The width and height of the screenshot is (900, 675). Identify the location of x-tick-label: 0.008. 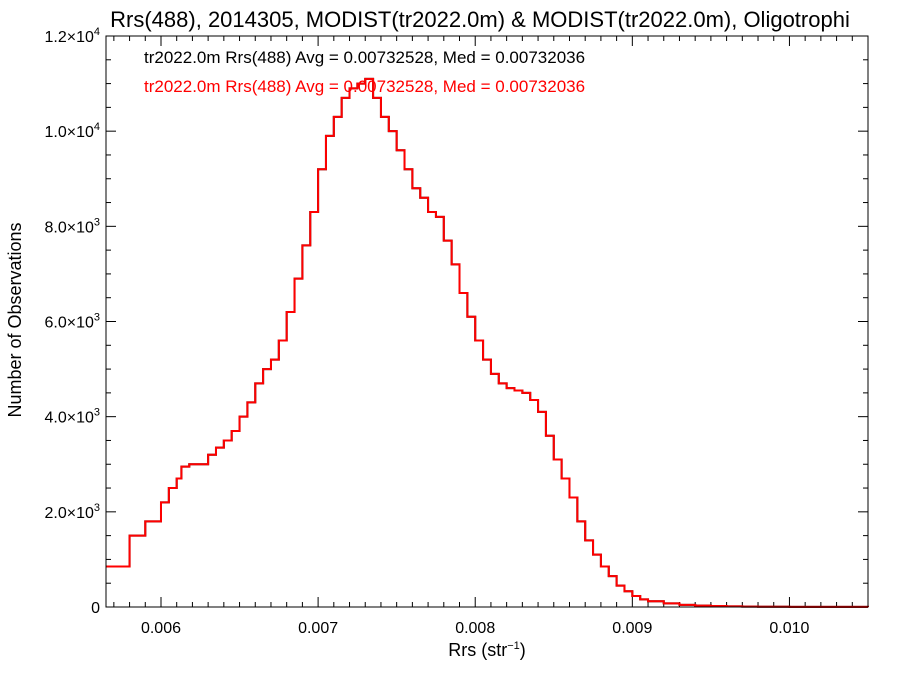
(475, 628).